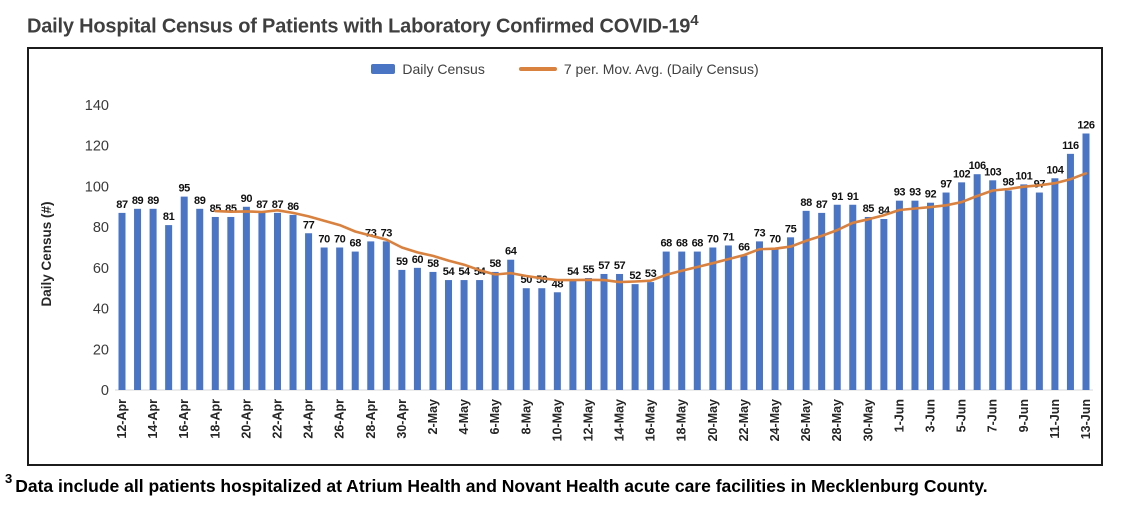 This screenshot has width=1140, height=532. I want to click on census-bar-1-May, so click(417, 328).